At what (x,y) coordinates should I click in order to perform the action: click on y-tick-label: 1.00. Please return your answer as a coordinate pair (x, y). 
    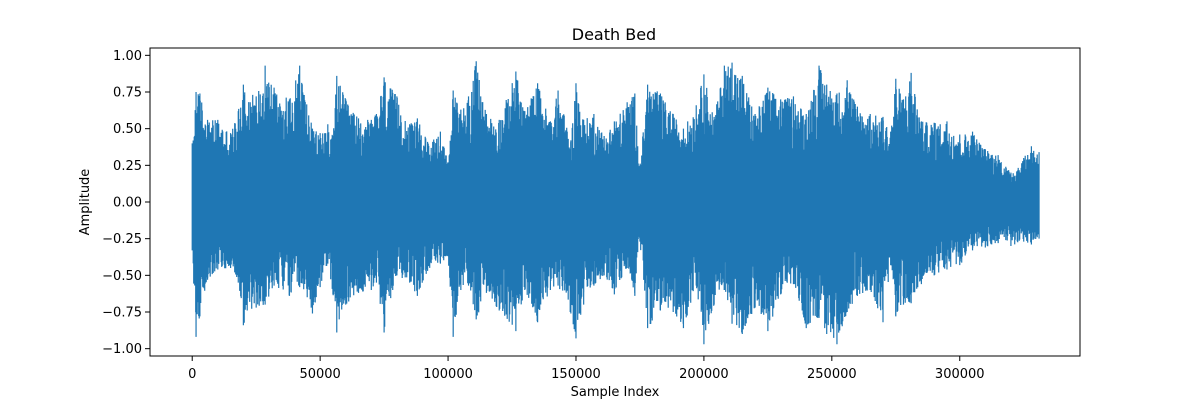
    Looking at the image, I should click on (127, 56).